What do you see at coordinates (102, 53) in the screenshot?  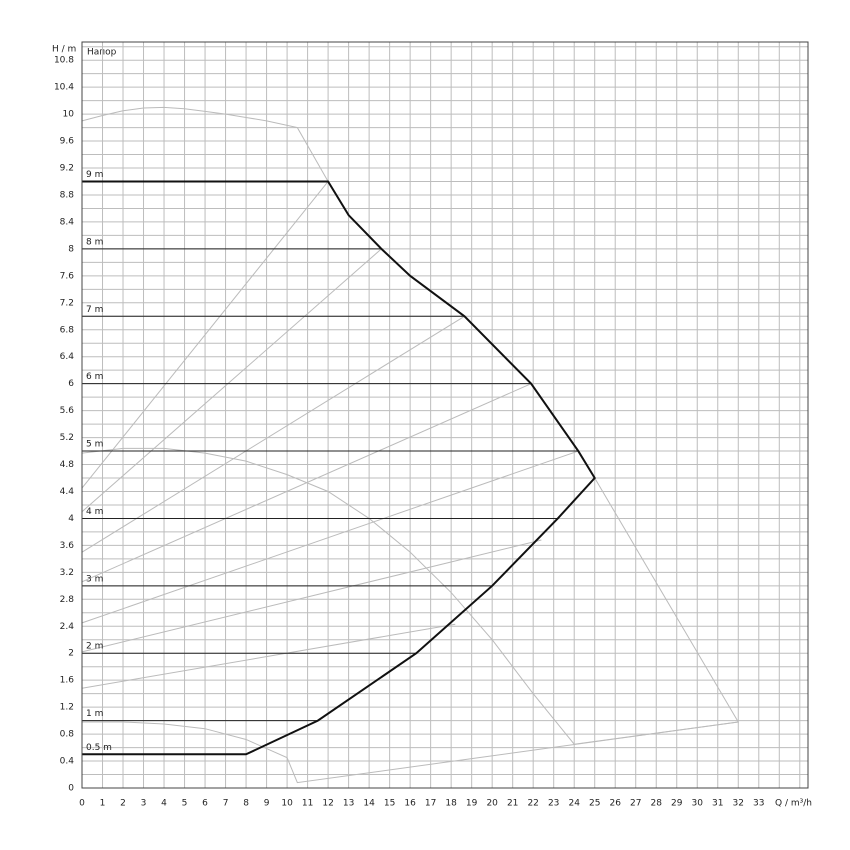 I see `annotation: Напор` at bounding box center [102, 53].